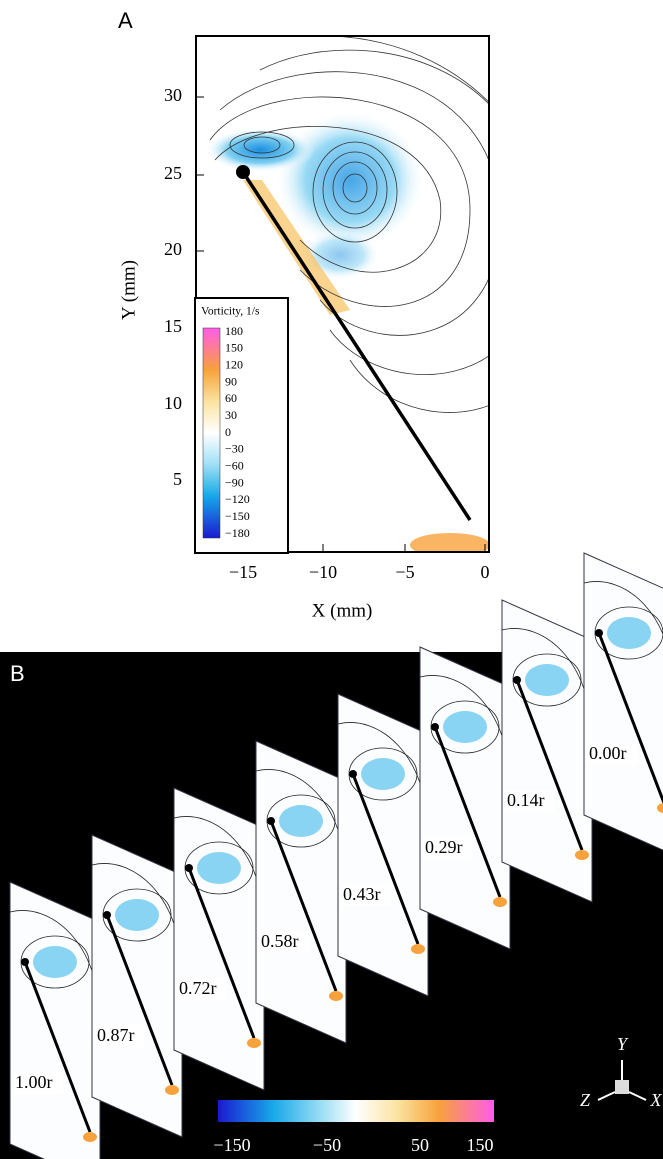 This screenshot has height=1159, width=663. Describe the element at coordinates (211, 433) in the screenshot. I see `legend-colorbar` at that location.